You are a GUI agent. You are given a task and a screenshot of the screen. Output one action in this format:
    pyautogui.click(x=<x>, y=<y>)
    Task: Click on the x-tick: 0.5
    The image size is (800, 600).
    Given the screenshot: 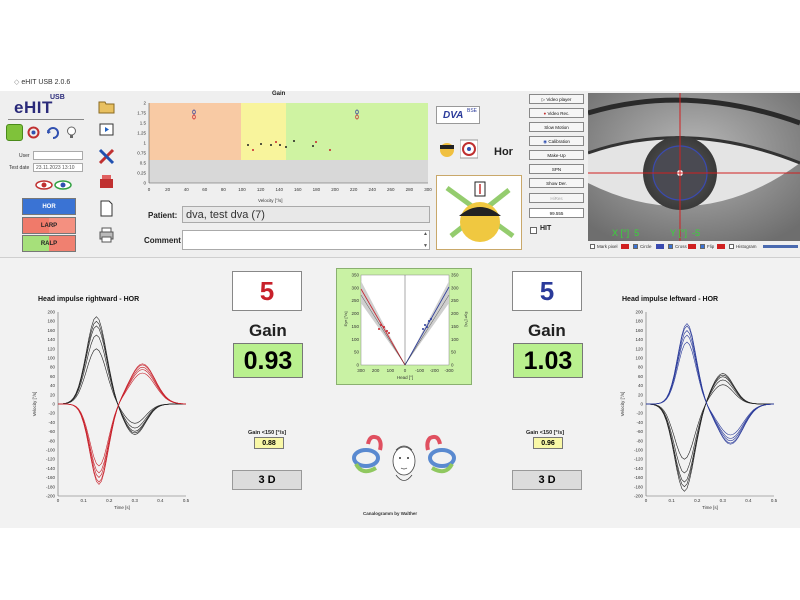 What is the action you would take?
    pyautogui.click(x=774, y=500)
    